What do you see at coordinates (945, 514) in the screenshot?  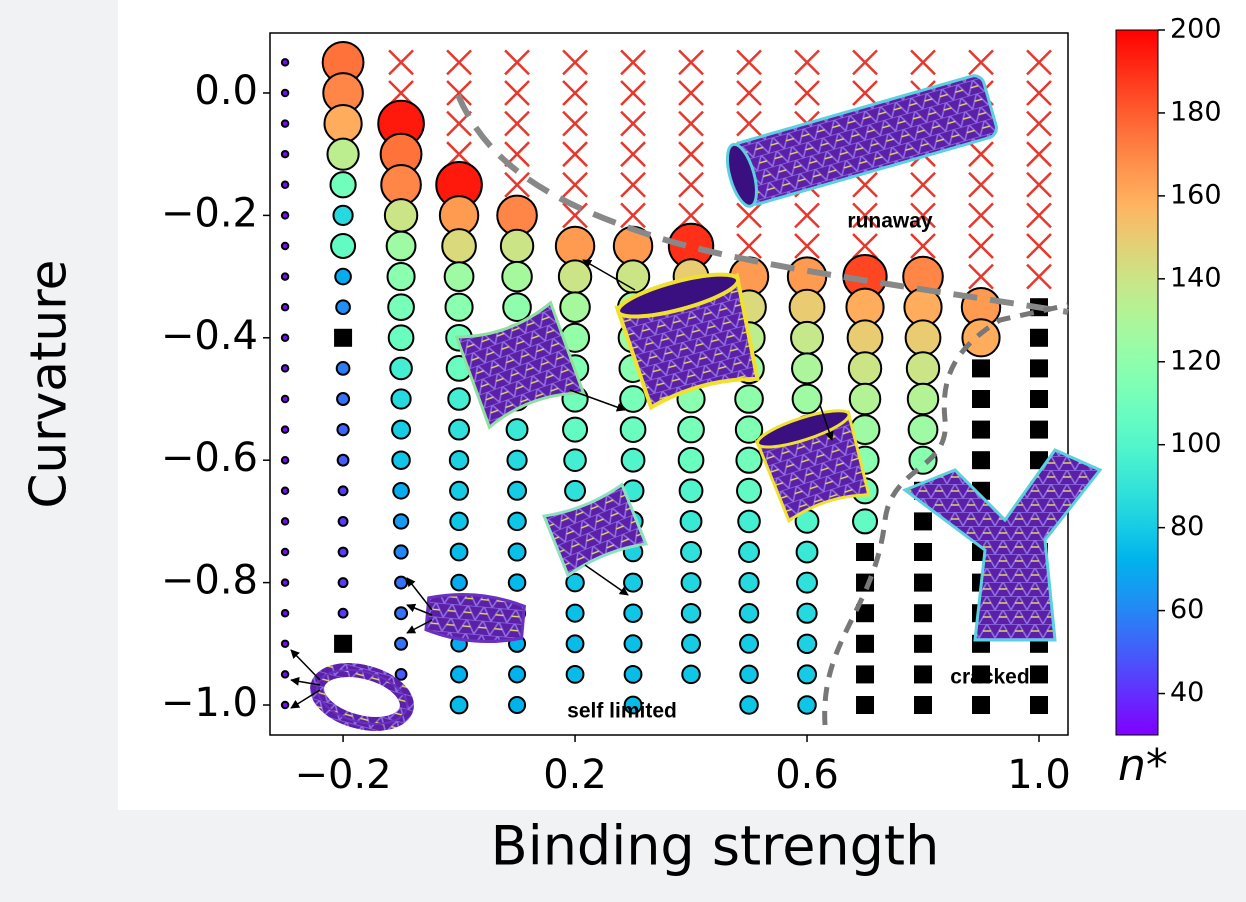 I see `cracked-boundary` at bounding box center [945, 514].